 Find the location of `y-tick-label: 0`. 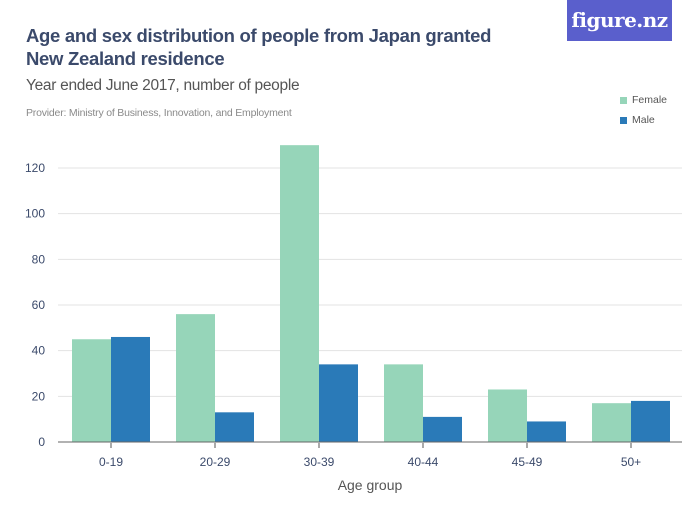

y-tick-label: 0 is located at coordinates (41, 442).